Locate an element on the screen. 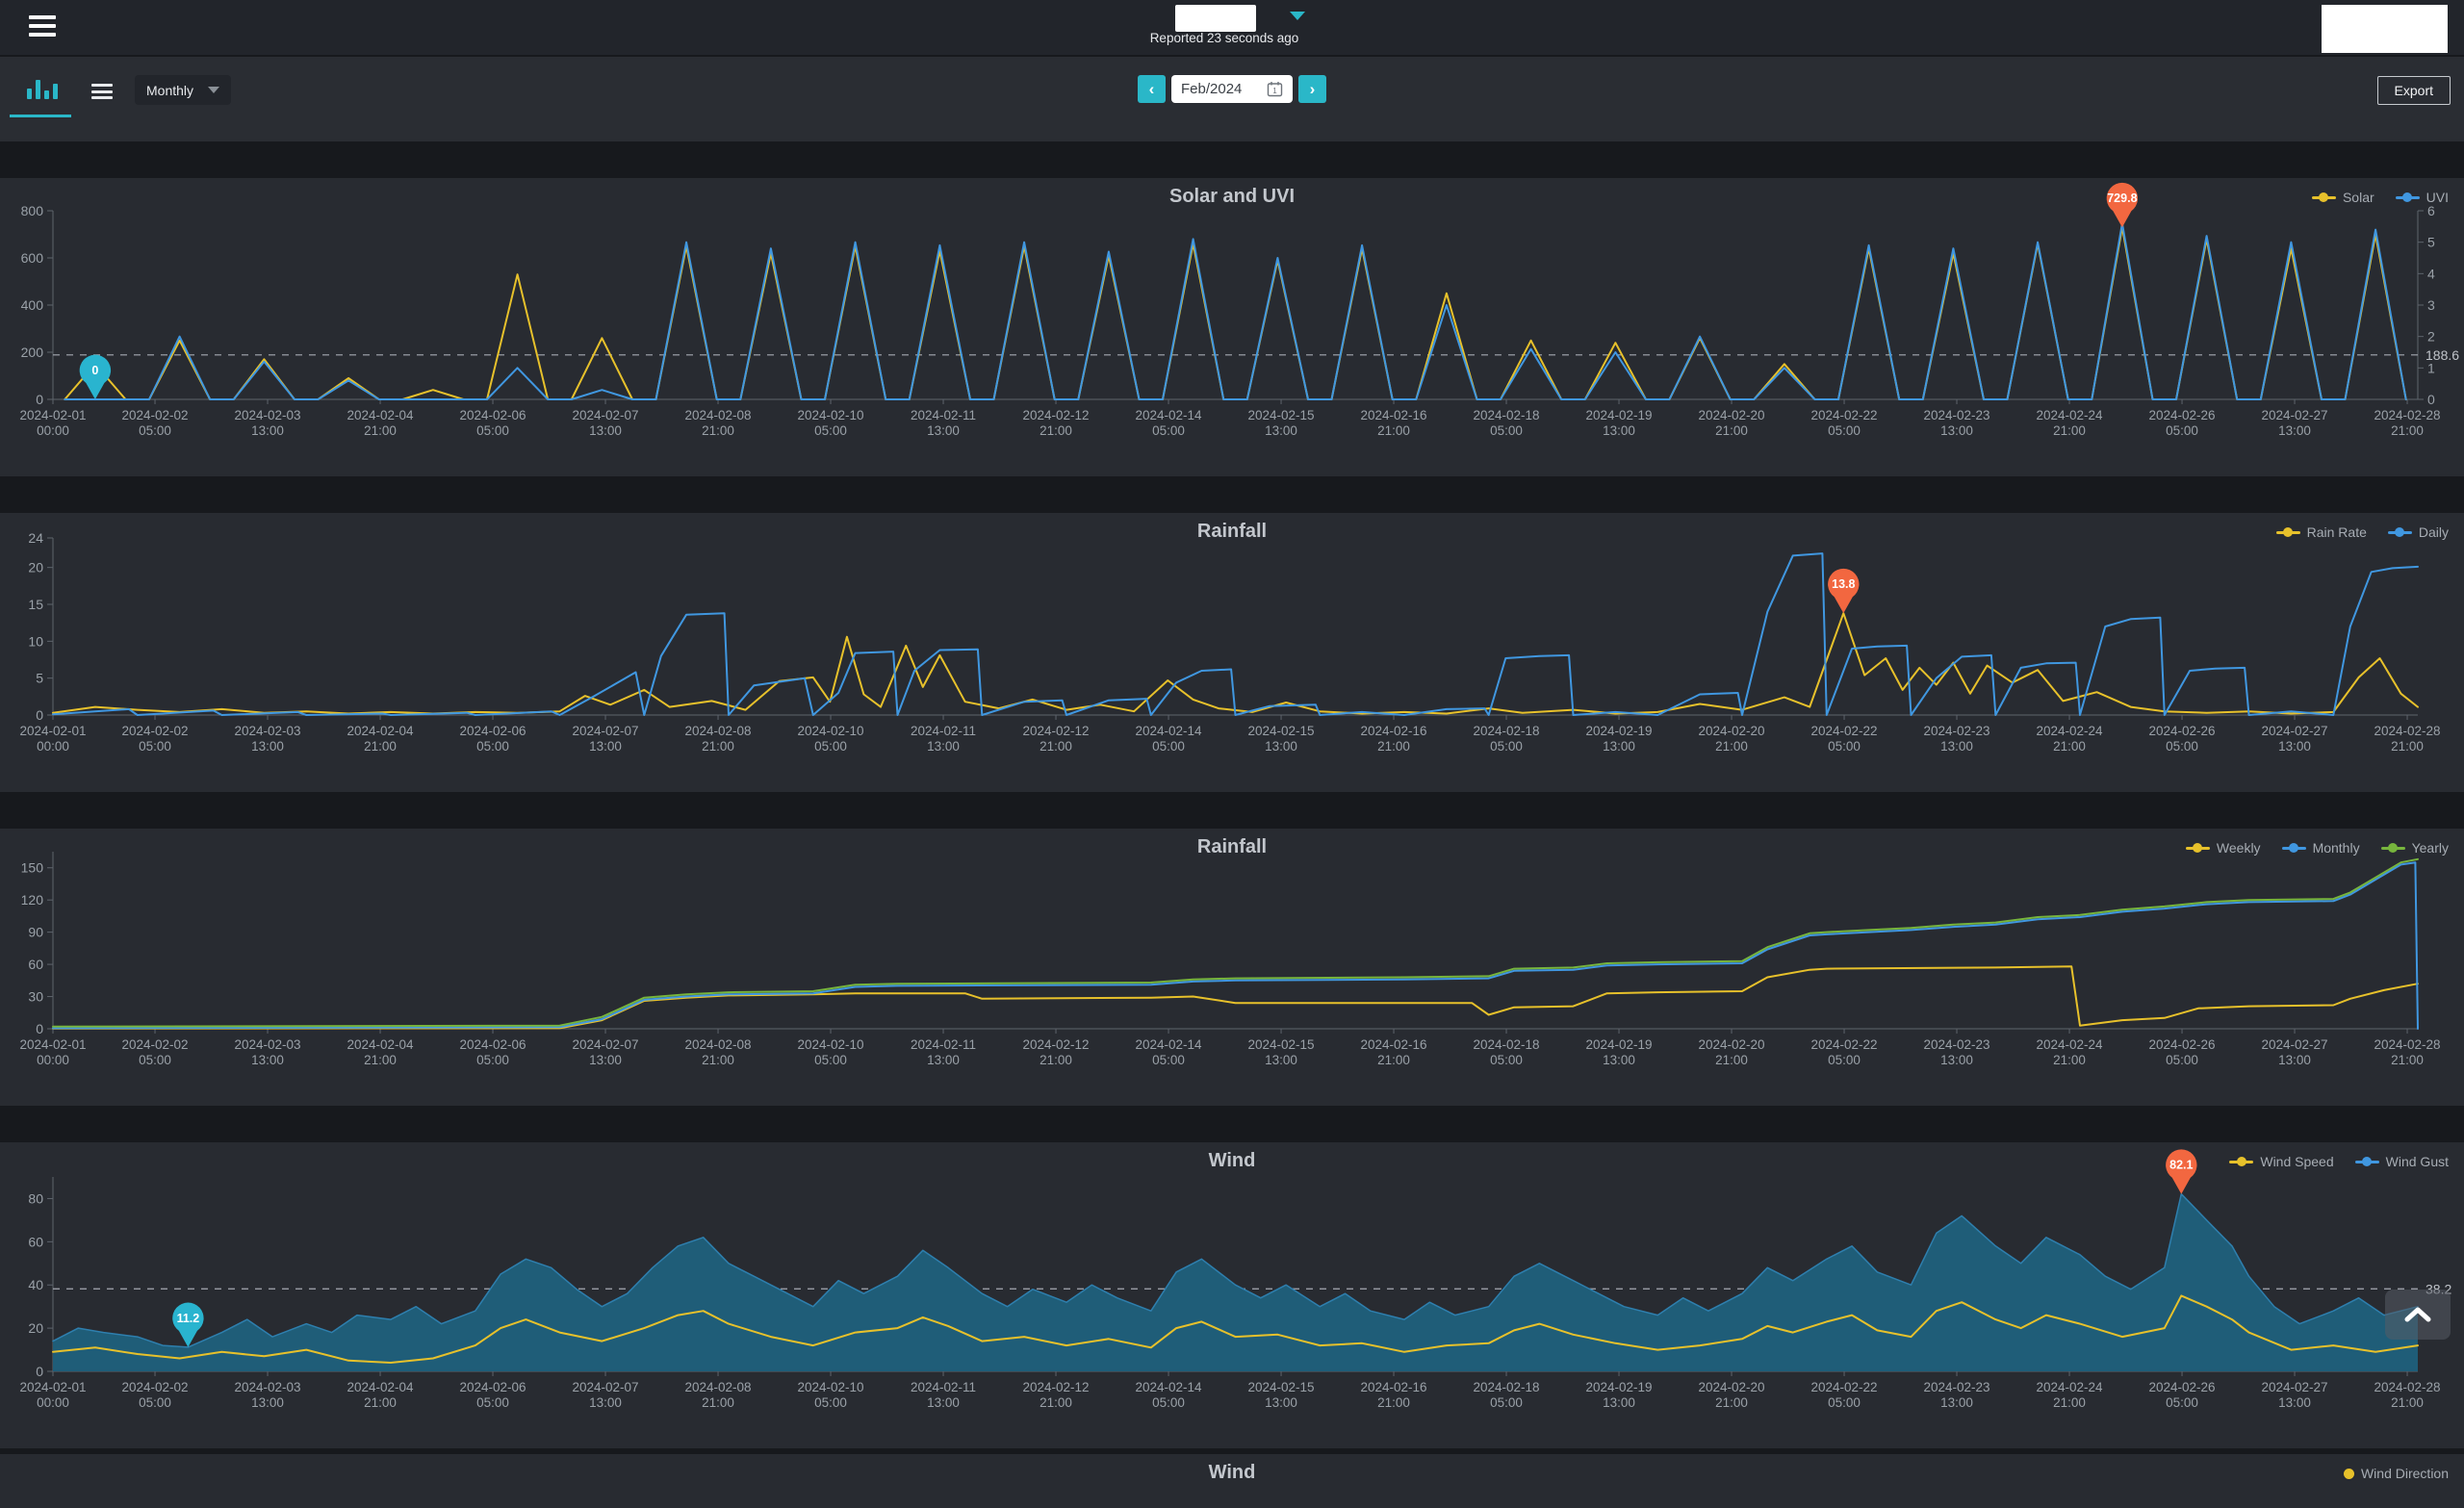  station-dropdown-caret-icon is located at coordinates (1297, 16).